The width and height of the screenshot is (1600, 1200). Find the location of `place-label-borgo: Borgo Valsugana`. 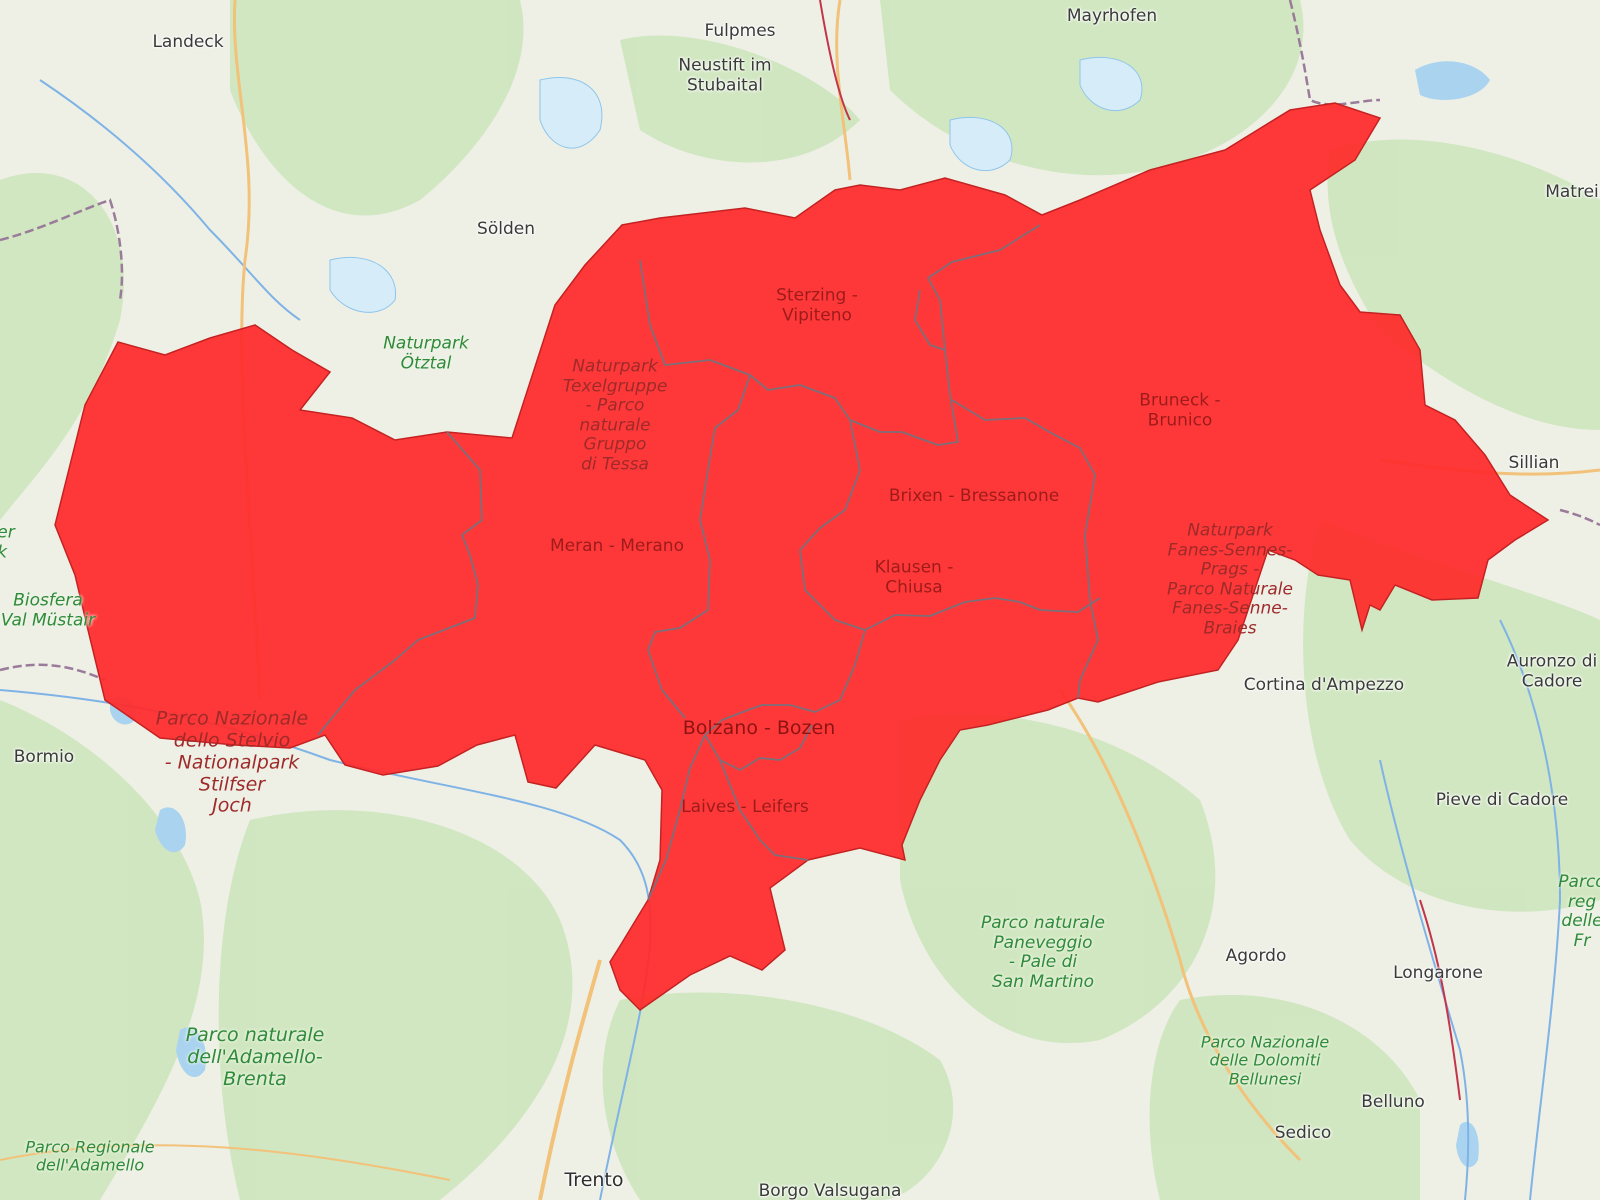

place-label-borgo: Borgo Valsugana is located at coordinates (830, 1190).